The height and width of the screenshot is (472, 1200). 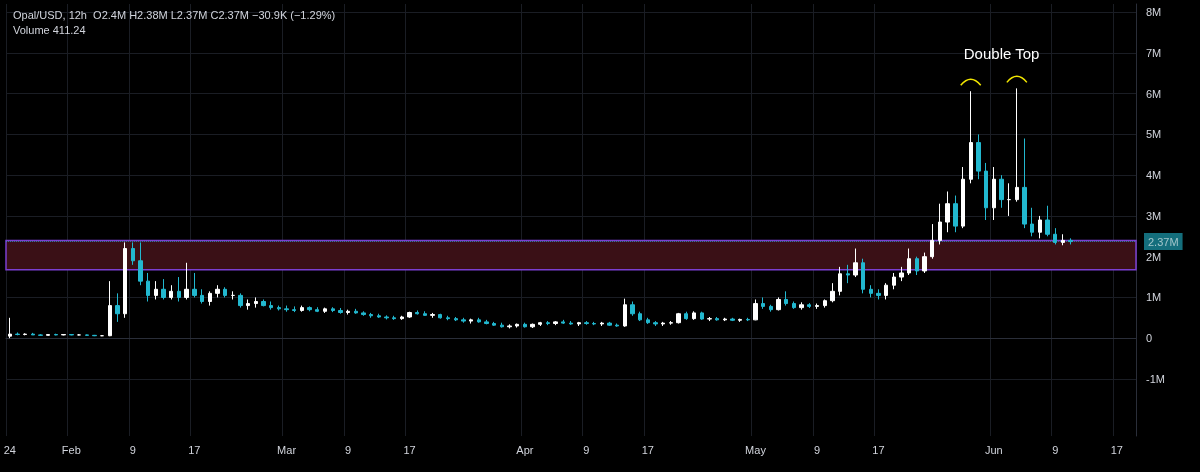 I want to click on x-tick-label: Apr, so click(x=525, y=449).